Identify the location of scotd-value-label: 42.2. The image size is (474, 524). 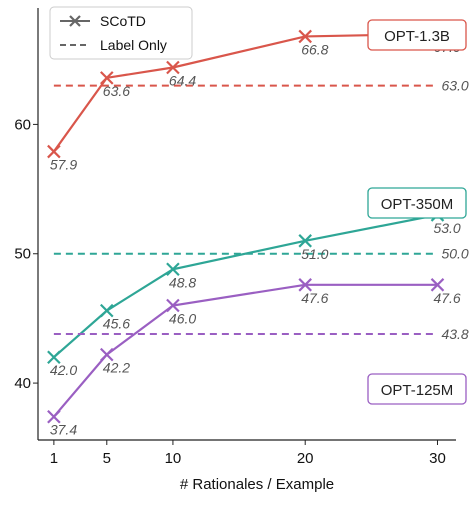
(116, 368).